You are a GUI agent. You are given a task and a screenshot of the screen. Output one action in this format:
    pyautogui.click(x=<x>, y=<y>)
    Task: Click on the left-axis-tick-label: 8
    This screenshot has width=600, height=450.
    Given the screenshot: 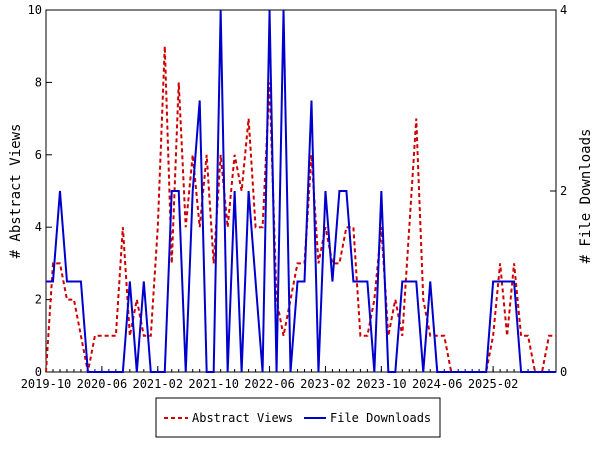 What is the action you would take?
    pyautogui.click(x=38, y=82)
    